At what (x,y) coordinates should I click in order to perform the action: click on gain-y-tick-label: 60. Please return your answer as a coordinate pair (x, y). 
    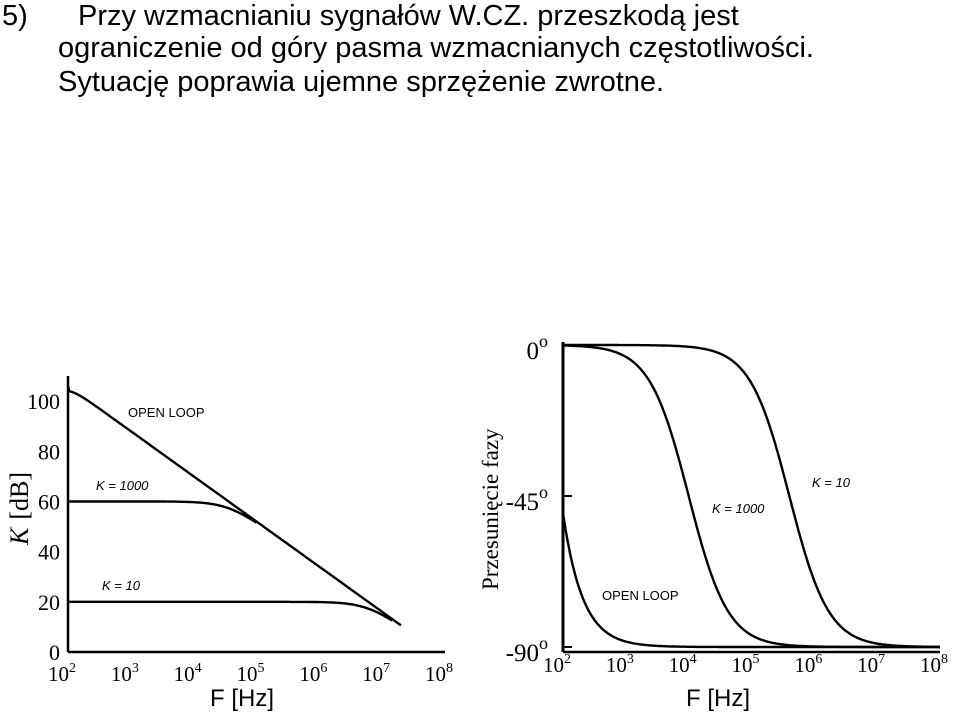
    Looking at the image, I should click on (49, 501).